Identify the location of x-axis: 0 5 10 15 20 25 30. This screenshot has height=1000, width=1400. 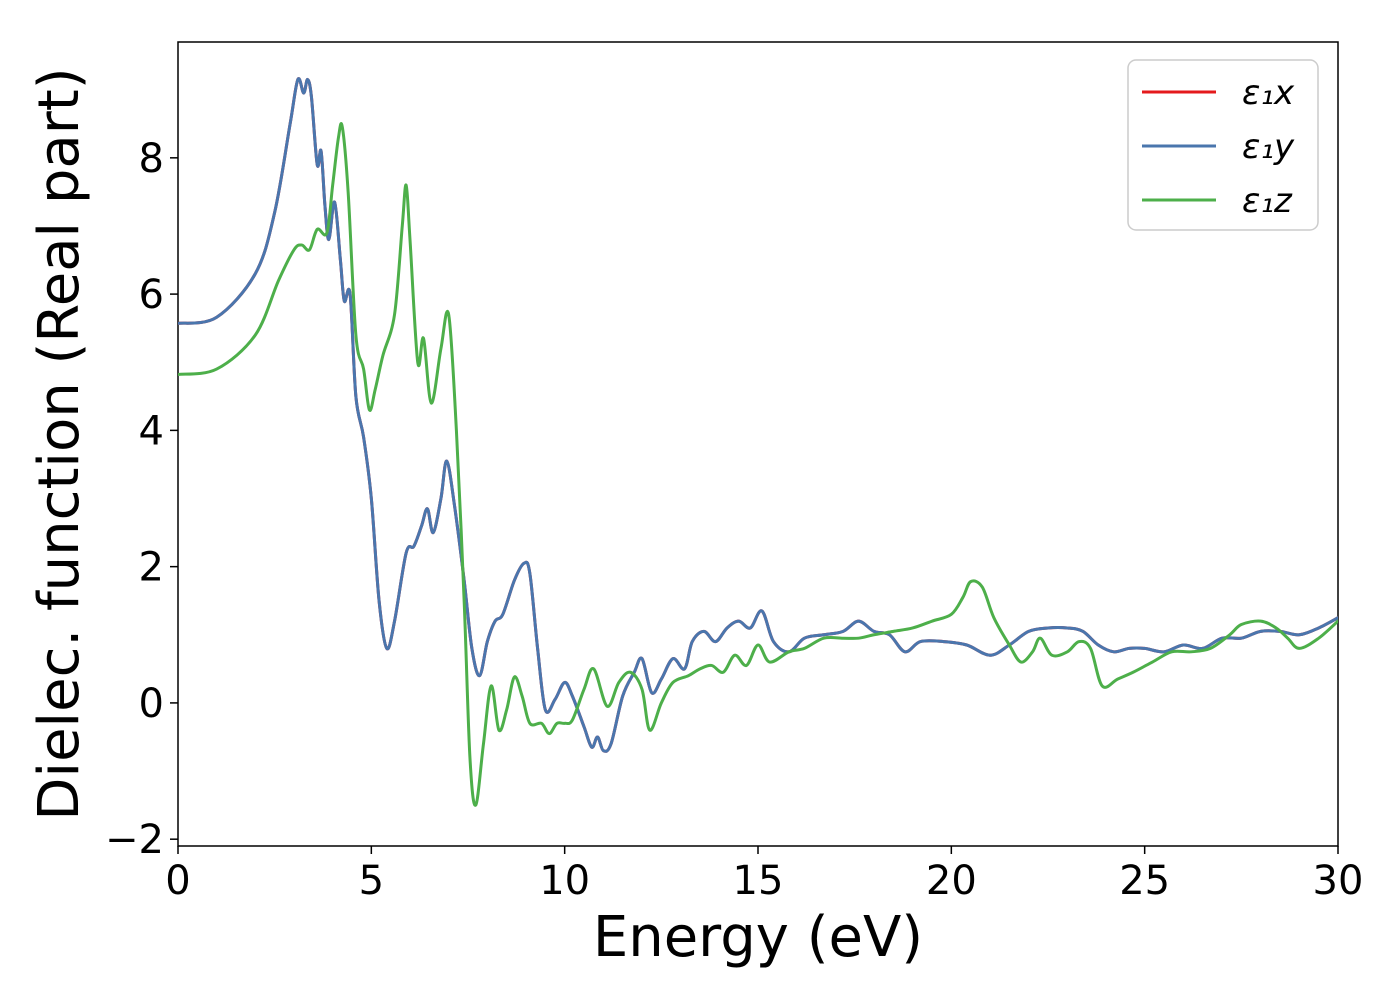
(764, 875).